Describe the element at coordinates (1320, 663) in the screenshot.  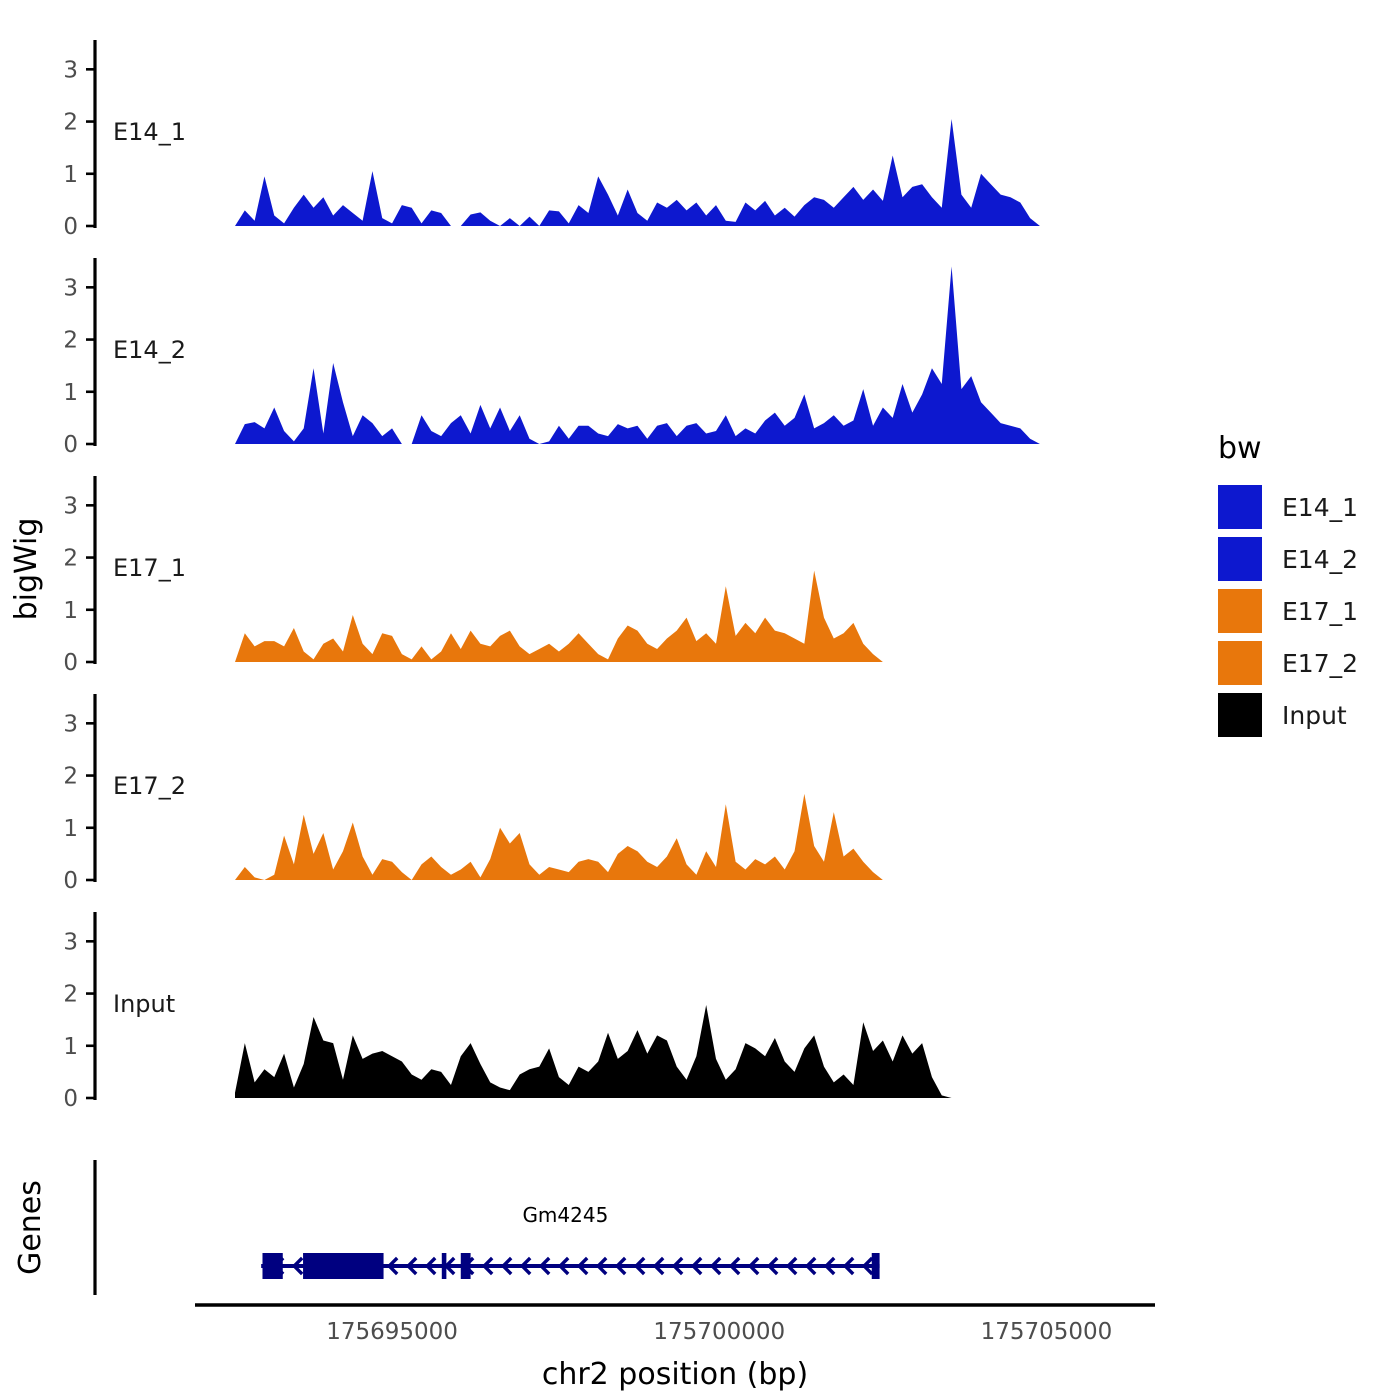
I see `legend-label-E17_2: E17_2` at that location.